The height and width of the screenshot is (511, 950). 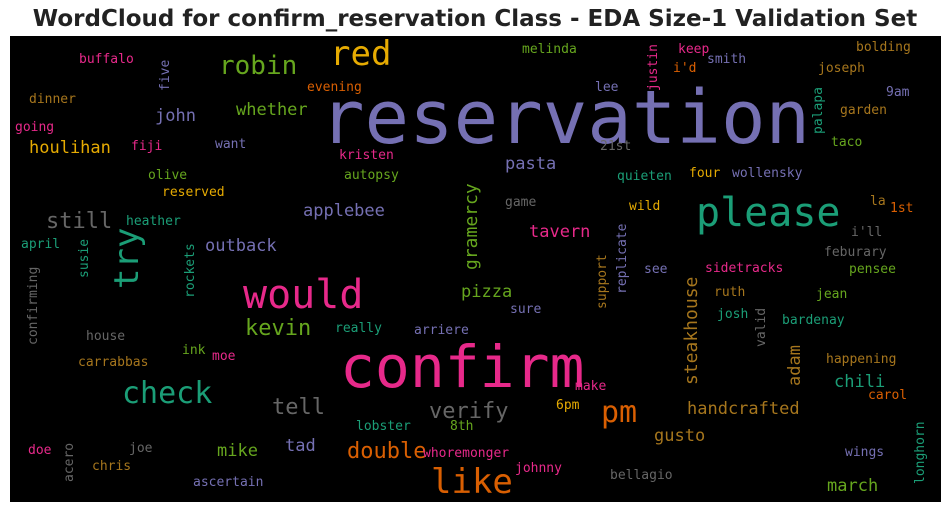 I want to click on word-pm: pm, so click(x=619, y=412).